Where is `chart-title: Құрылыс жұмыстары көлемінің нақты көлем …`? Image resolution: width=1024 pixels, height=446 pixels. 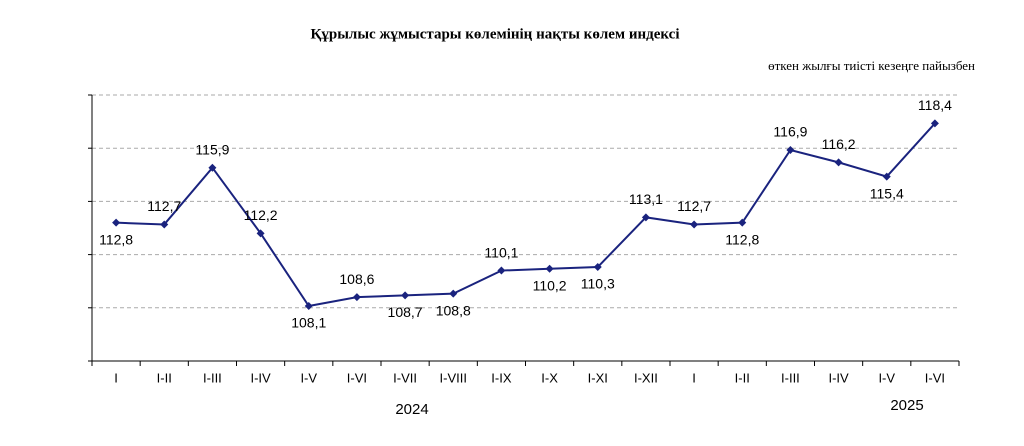
chart-title: Құрылыс жұмыстары көлемінің нақты көлем … is located at coordinates (494, 34).